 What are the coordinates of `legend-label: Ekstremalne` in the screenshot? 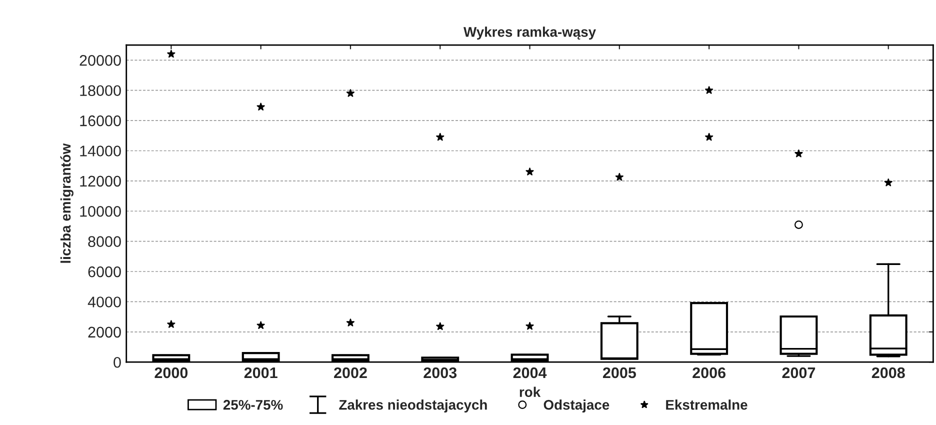 It's located at (707, 405).